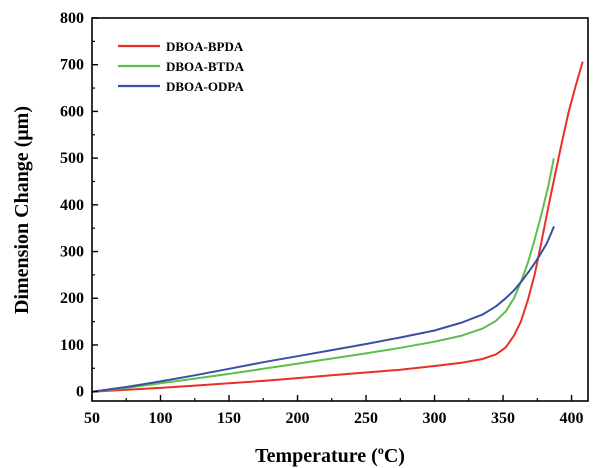 The image size is (601, 468). What do you see at coordinates (435, 418) in the screenshot?
I see `x-tick-label-300: 300` at bounding box center [435, 418].